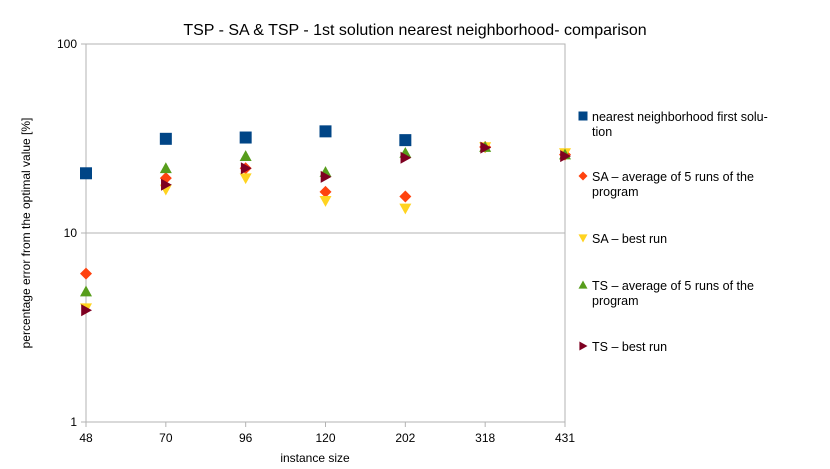 Image resolution: width=830 pixels, height=469 pixels. What do you see at coordinates (325, 438) in the screenshot?
I see `x-tick-label: 120` at bounding box center [325, 438].